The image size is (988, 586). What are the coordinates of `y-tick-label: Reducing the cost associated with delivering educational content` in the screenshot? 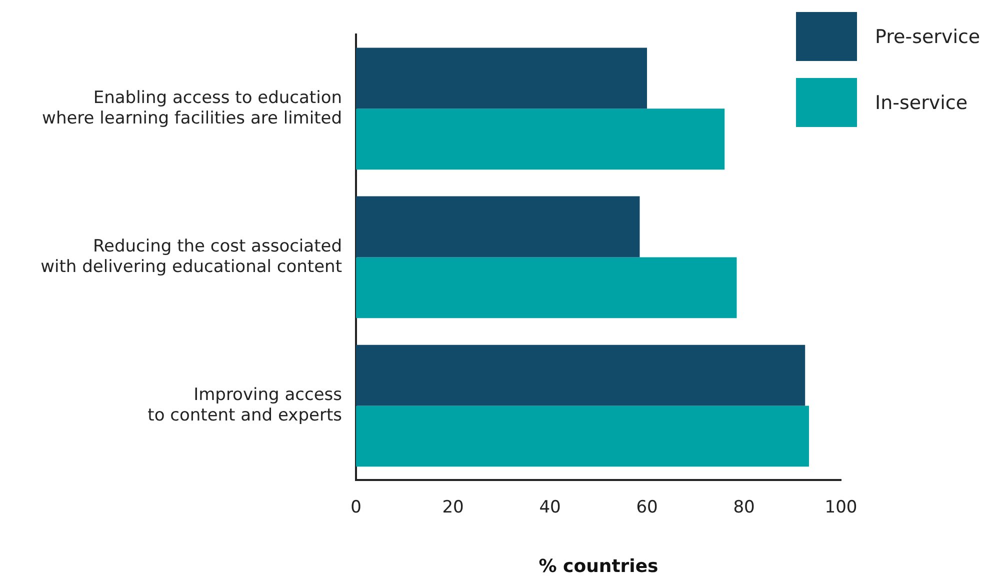 It's located at (191, 256).